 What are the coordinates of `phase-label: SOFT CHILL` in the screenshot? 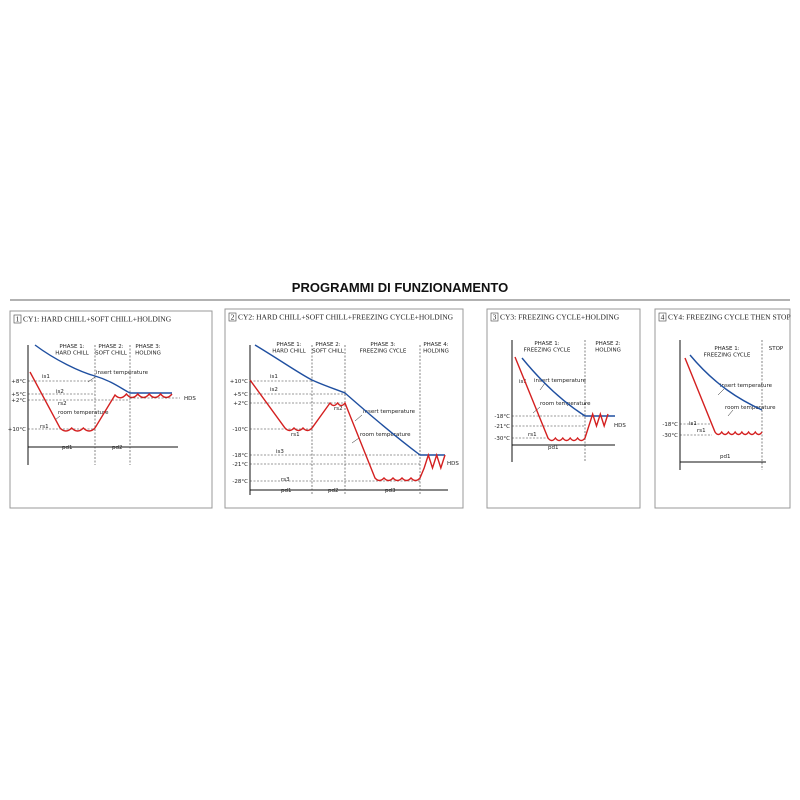 It's located at (328, 352).